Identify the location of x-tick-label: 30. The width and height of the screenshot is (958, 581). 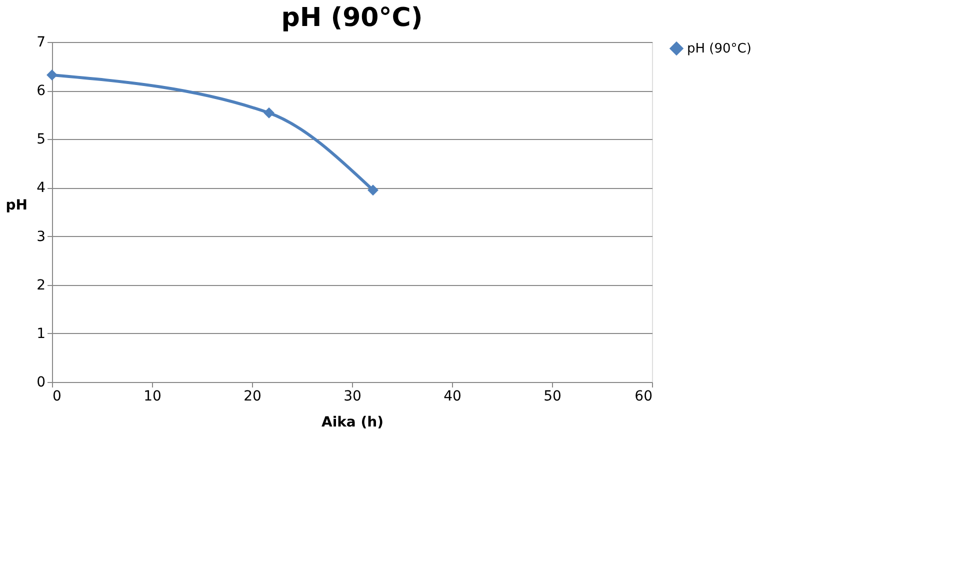
(353, 396).